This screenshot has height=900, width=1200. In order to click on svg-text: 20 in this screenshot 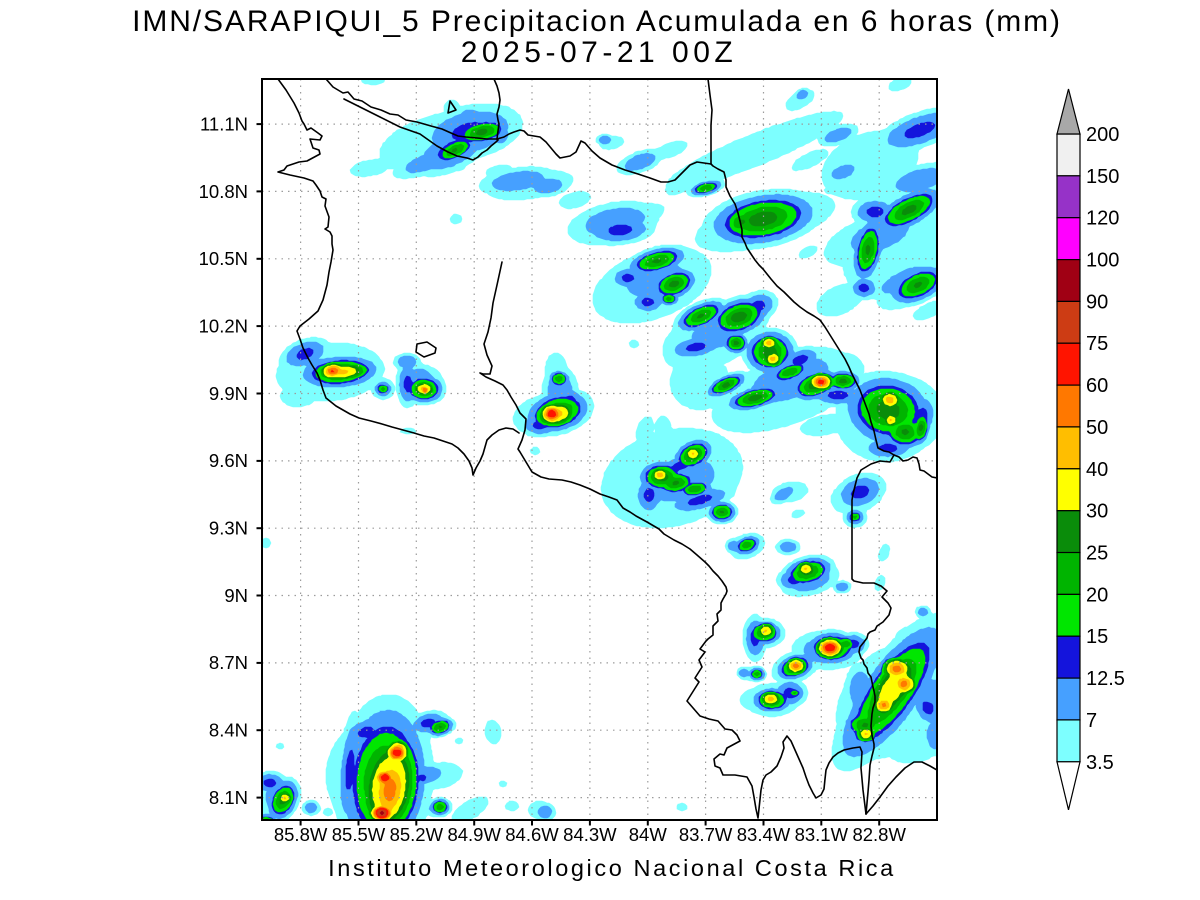, I will do `click(1097, 595)`.